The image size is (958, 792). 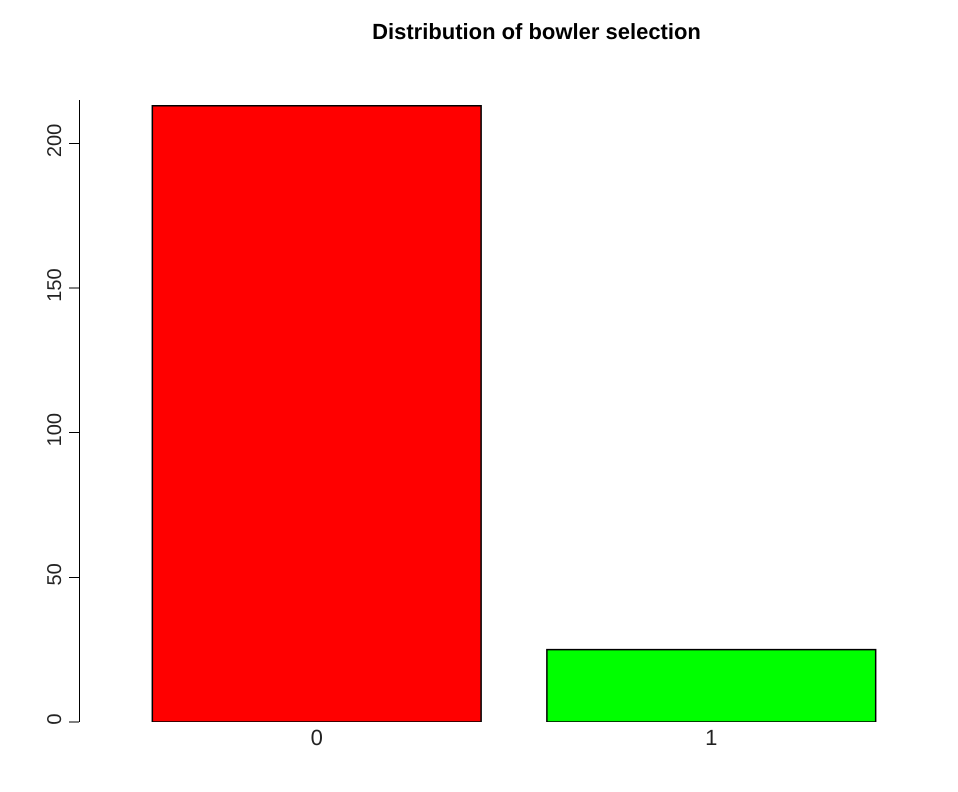 I want to click on x-tick-label: 1, so click(x=711, y=737).